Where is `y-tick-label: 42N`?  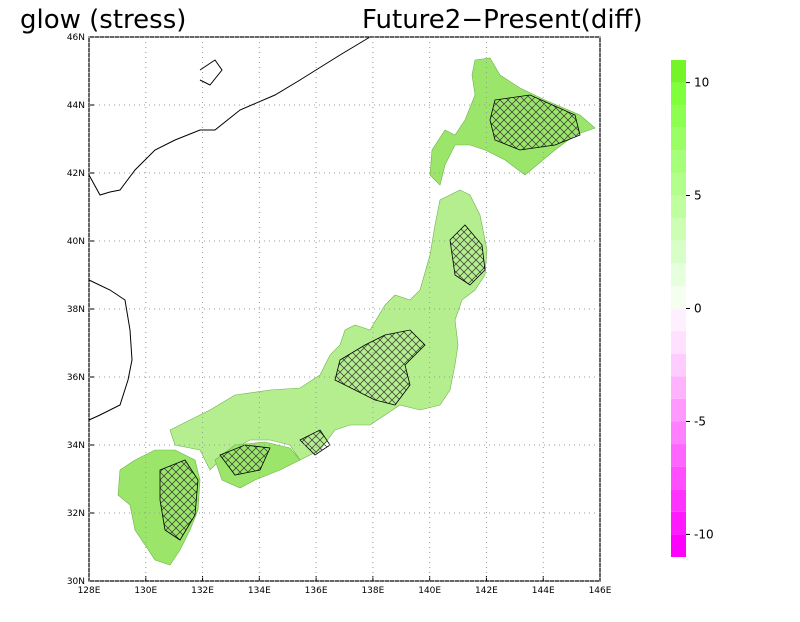
y-tick-label: 42N is located at coordinates (76, 174).